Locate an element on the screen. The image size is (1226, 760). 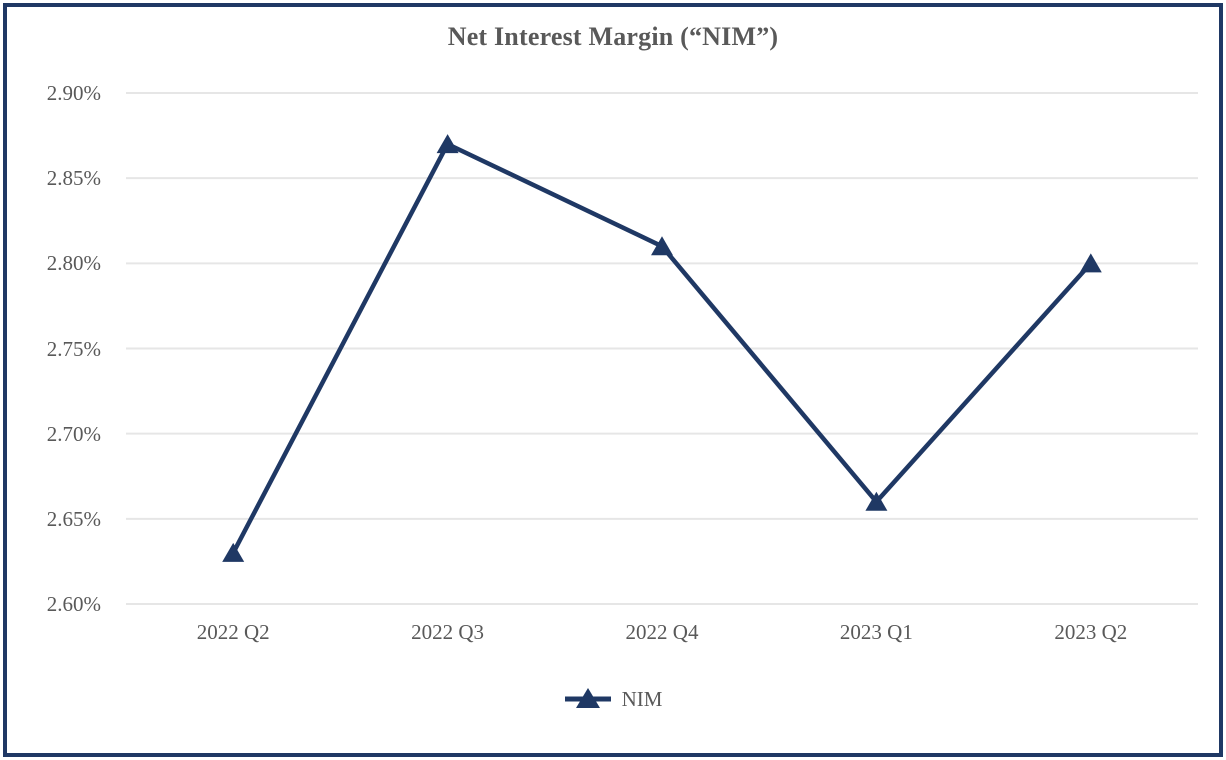
chart-title: Net Interest Margin (“NIM”) is located at coordinates (613, 36).